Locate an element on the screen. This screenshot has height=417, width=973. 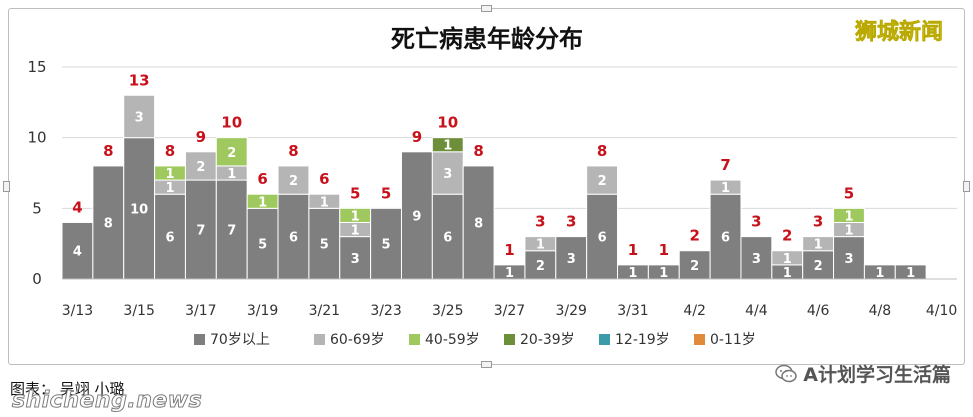
legend-label: 20-39岁 is located at coordinates (547, 340).